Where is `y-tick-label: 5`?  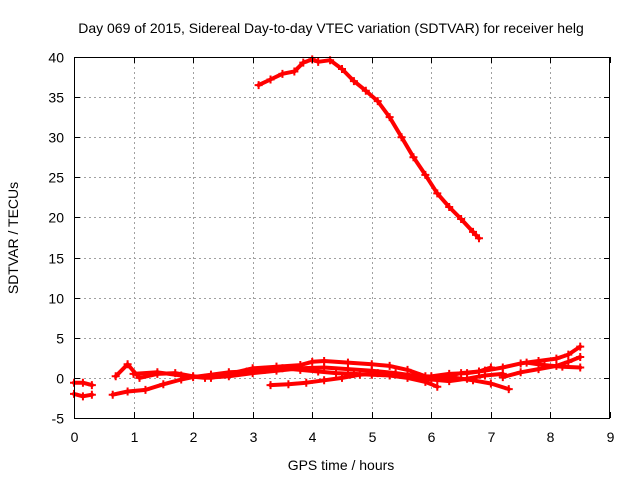 y-tick-label: 5 is located at coordinates (60, 339).